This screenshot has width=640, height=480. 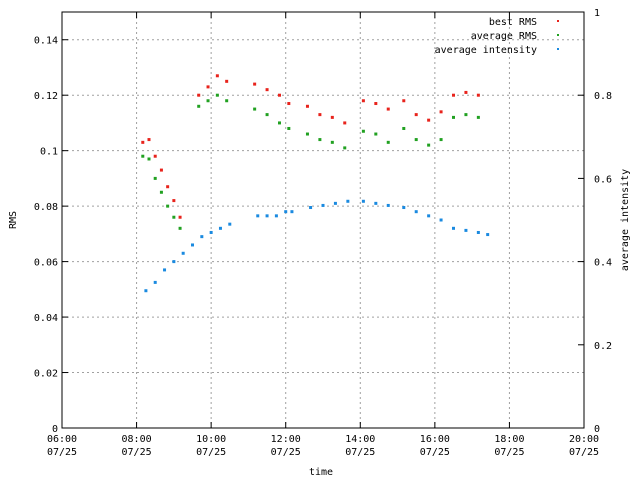 What do you see at coordinates (62, 439) in the screenshot?
I see `x-tick-label: 06:00` at bounding box center [62, 439].